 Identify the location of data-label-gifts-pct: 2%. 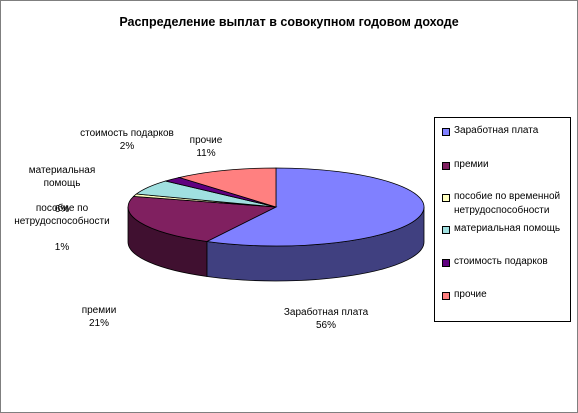
(127, 146).